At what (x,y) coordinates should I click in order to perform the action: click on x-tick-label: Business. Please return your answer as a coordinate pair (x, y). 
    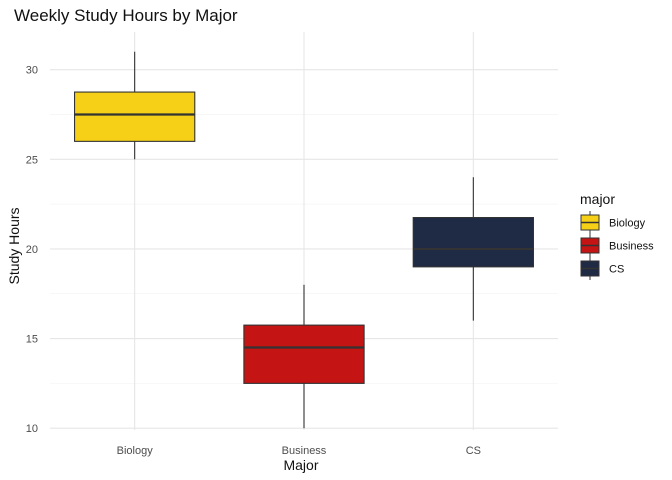
    Looking at the image, I should click on (304, 451).